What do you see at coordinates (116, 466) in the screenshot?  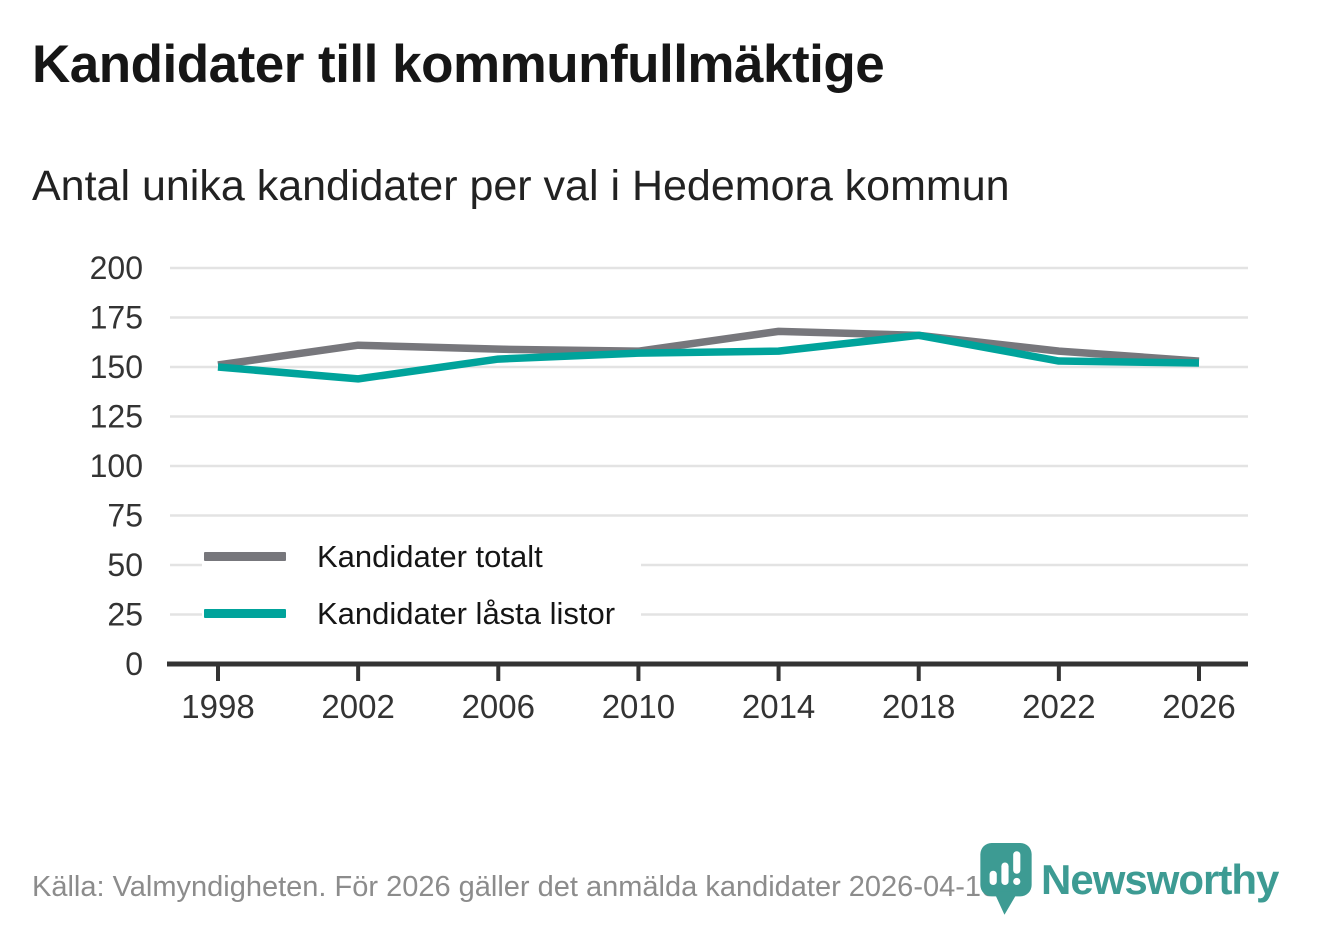 I see `svg-text: 100` at bounding box center [116, 466].